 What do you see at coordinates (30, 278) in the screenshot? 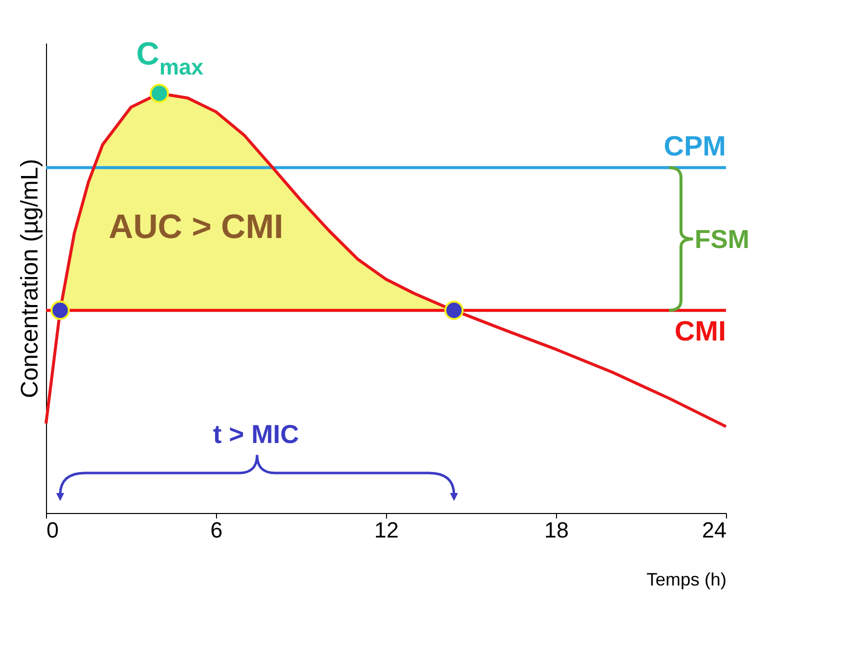
I see `y-axis-title: Concentration (µg/mL)` at bounding box center [30, 278].